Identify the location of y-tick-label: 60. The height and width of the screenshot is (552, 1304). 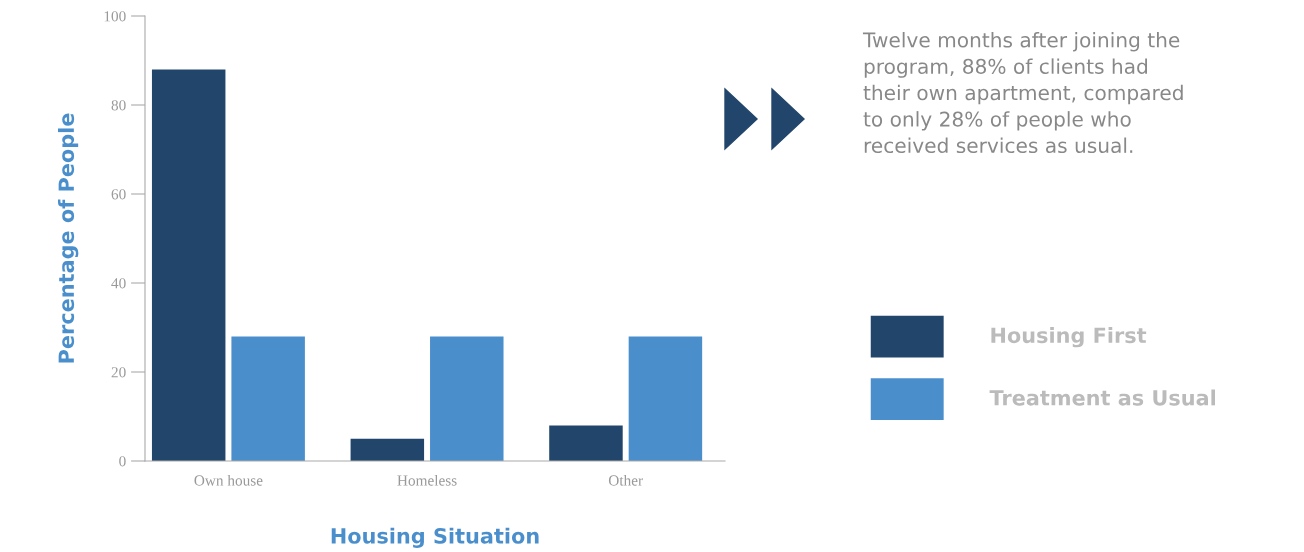
(118, 194).